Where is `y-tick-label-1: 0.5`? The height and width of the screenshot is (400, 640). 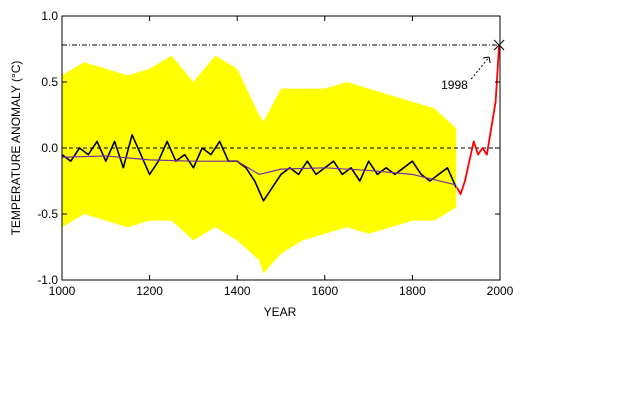
y-tick-label-1: 0.5 is located at coordinates (49, 82).